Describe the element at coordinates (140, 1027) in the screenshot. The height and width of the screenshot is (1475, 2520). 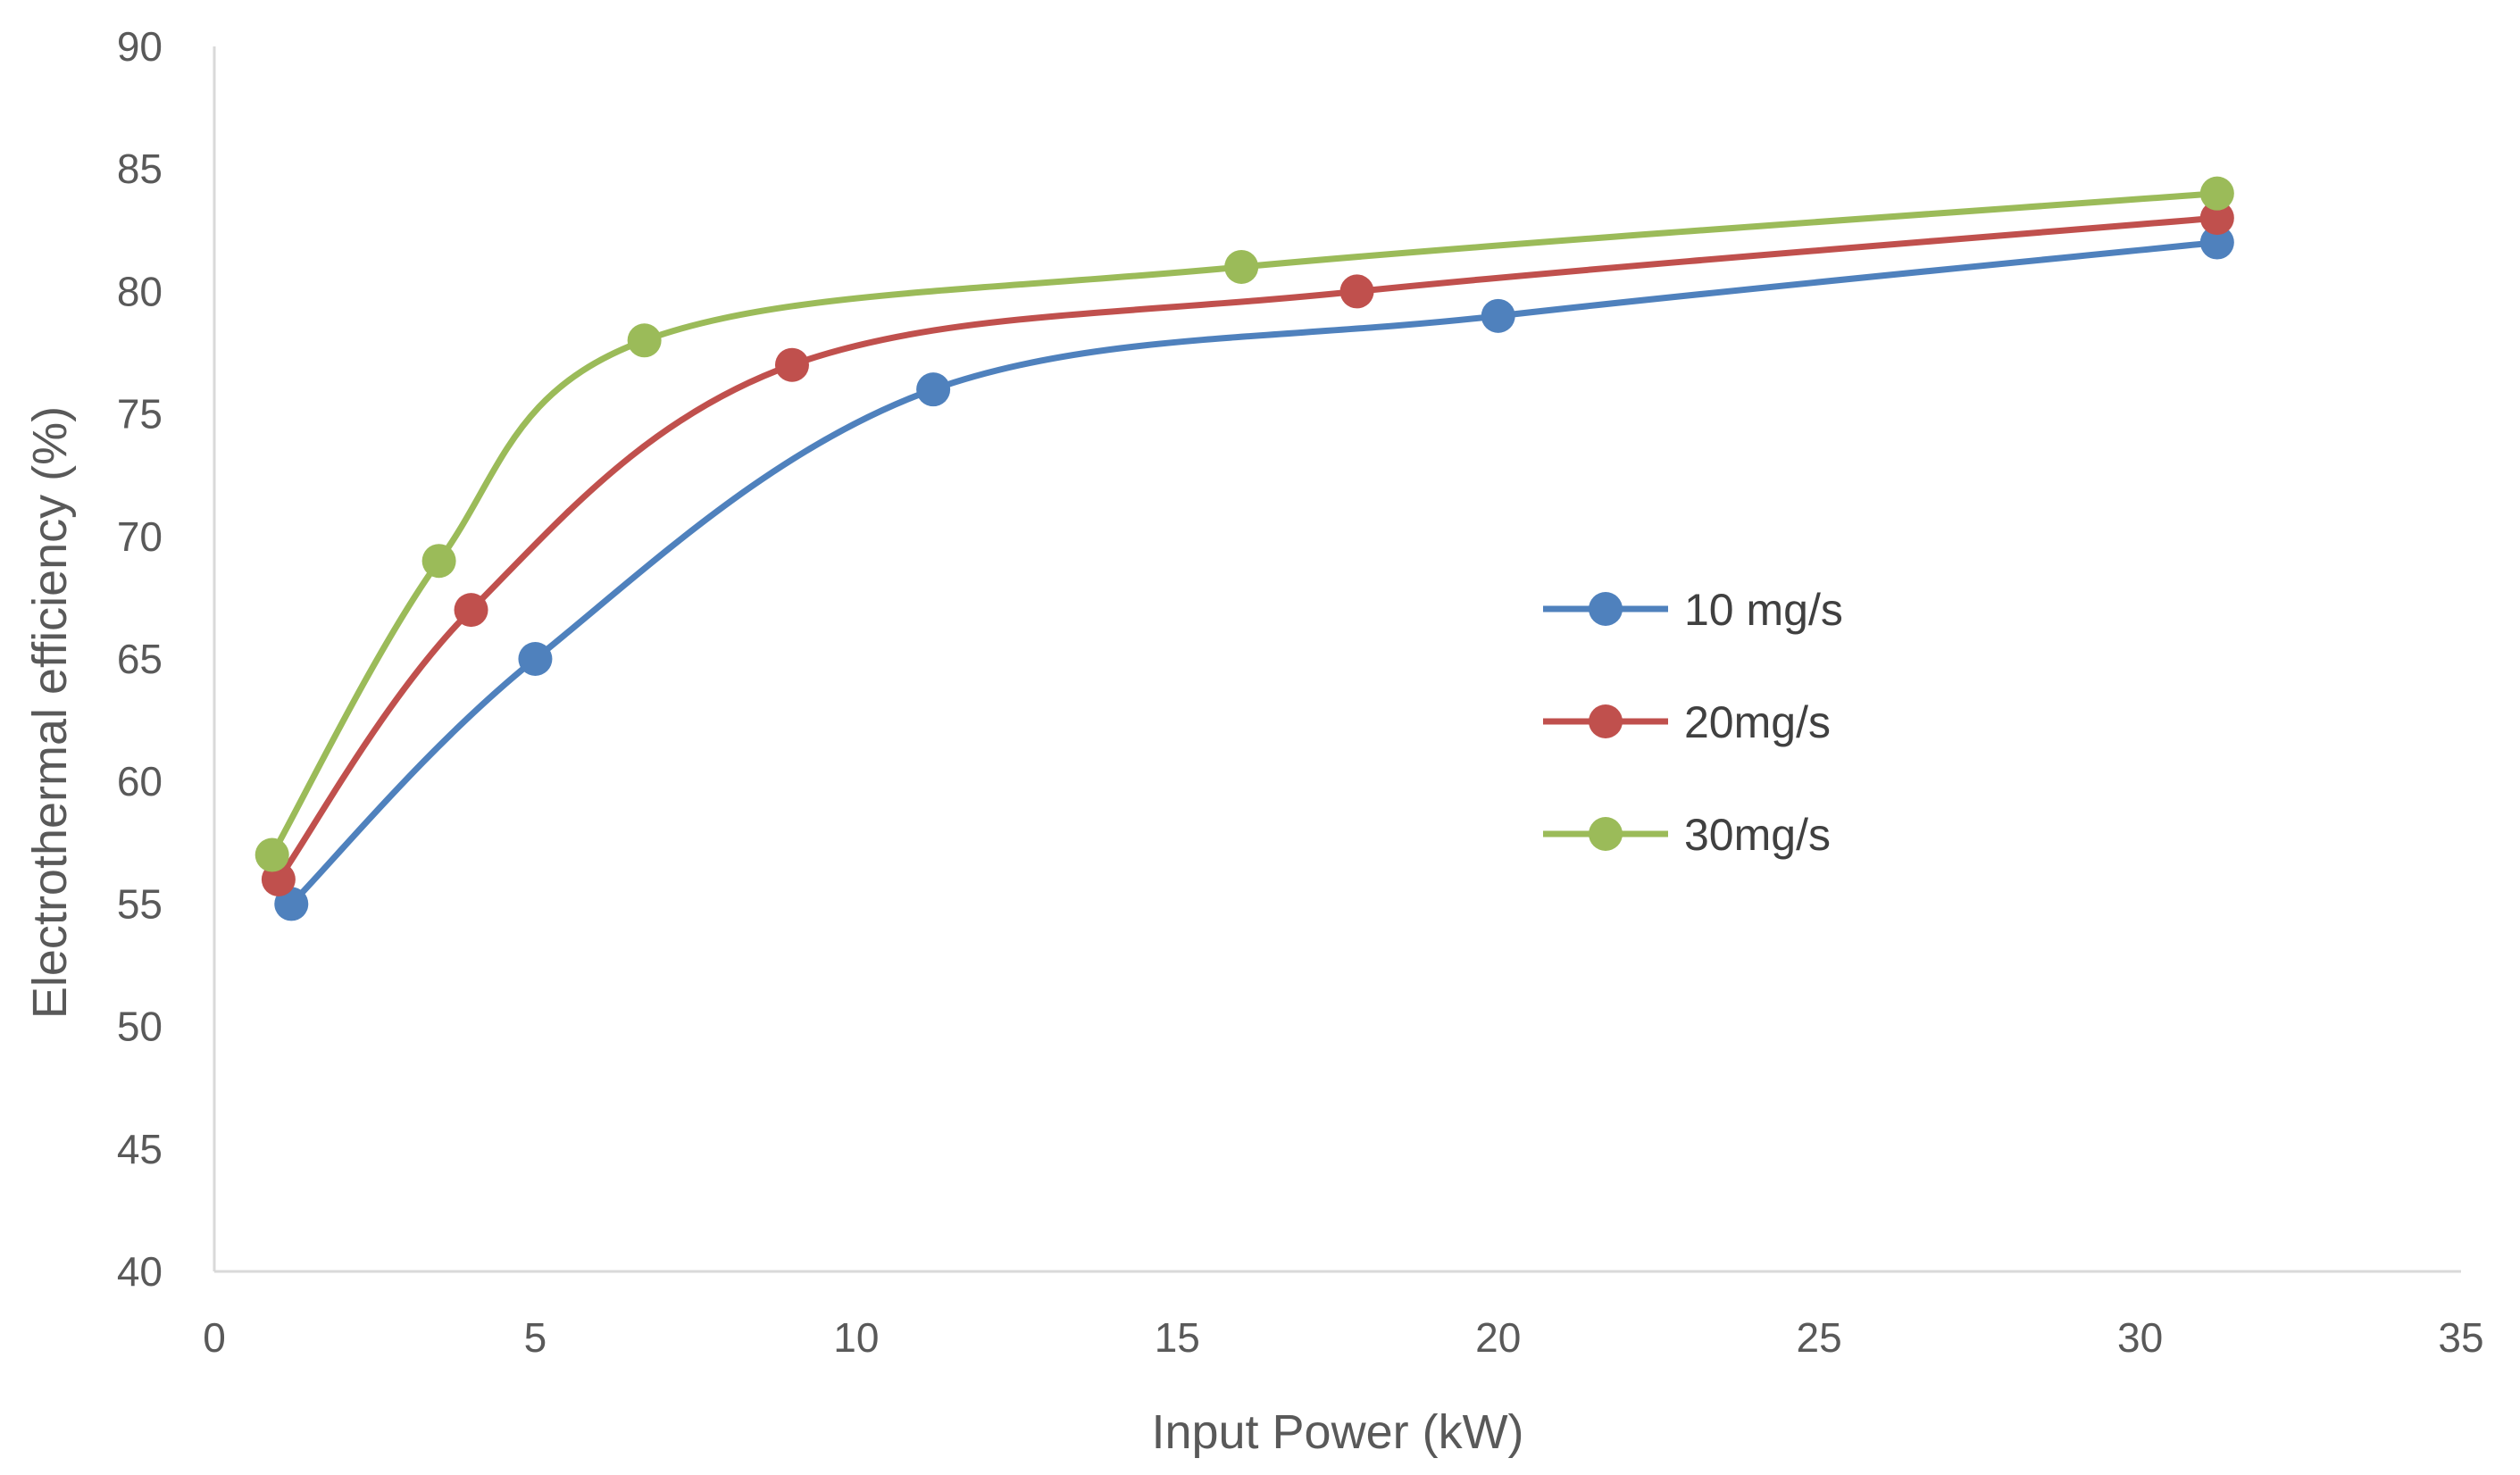
I see `y-tick-label: 50` at that location.